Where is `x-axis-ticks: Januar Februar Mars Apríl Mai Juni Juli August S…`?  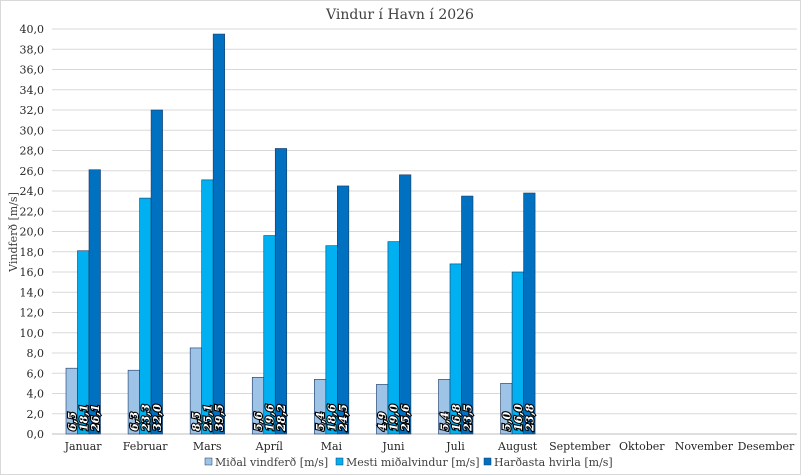 x-axis-ticks: Januar Februar Mars Apríl Mai Juni Juli August S… is located at coordinates (429, 446).